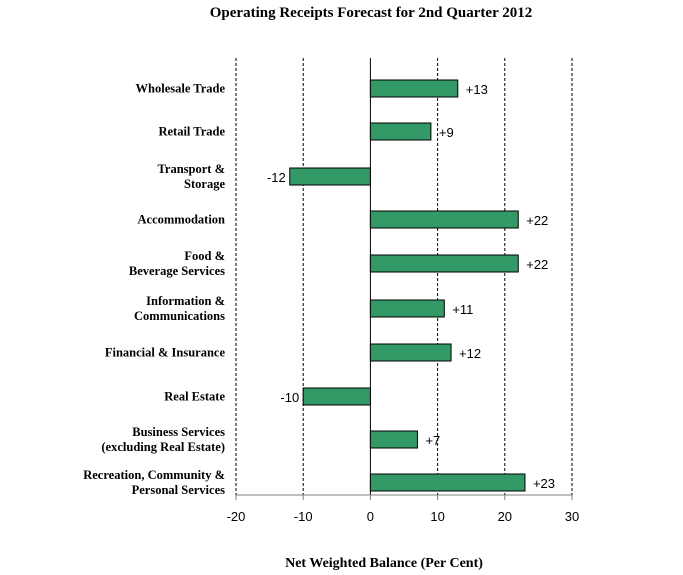  Describe the element at coordinates (370, 516) in the screenshot. I see `x-tick-label: 0` at that location.